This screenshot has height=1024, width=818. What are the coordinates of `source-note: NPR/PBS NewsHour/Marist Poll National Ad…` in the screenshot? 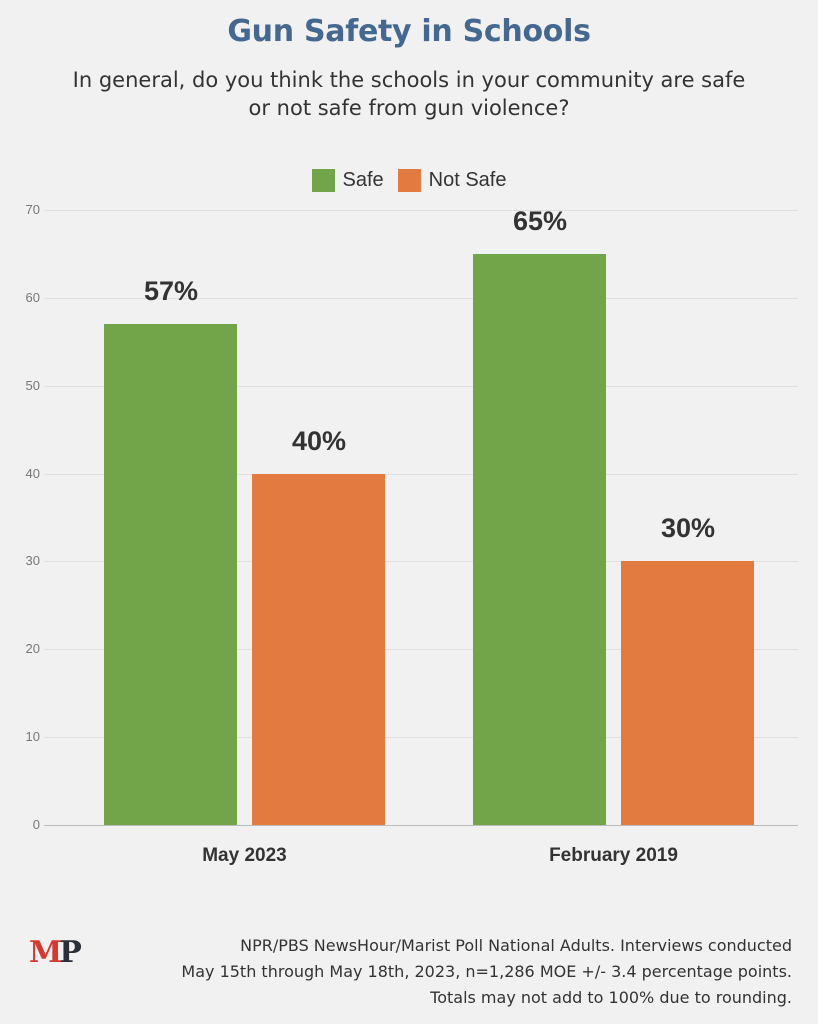 It's located at (442, 972).